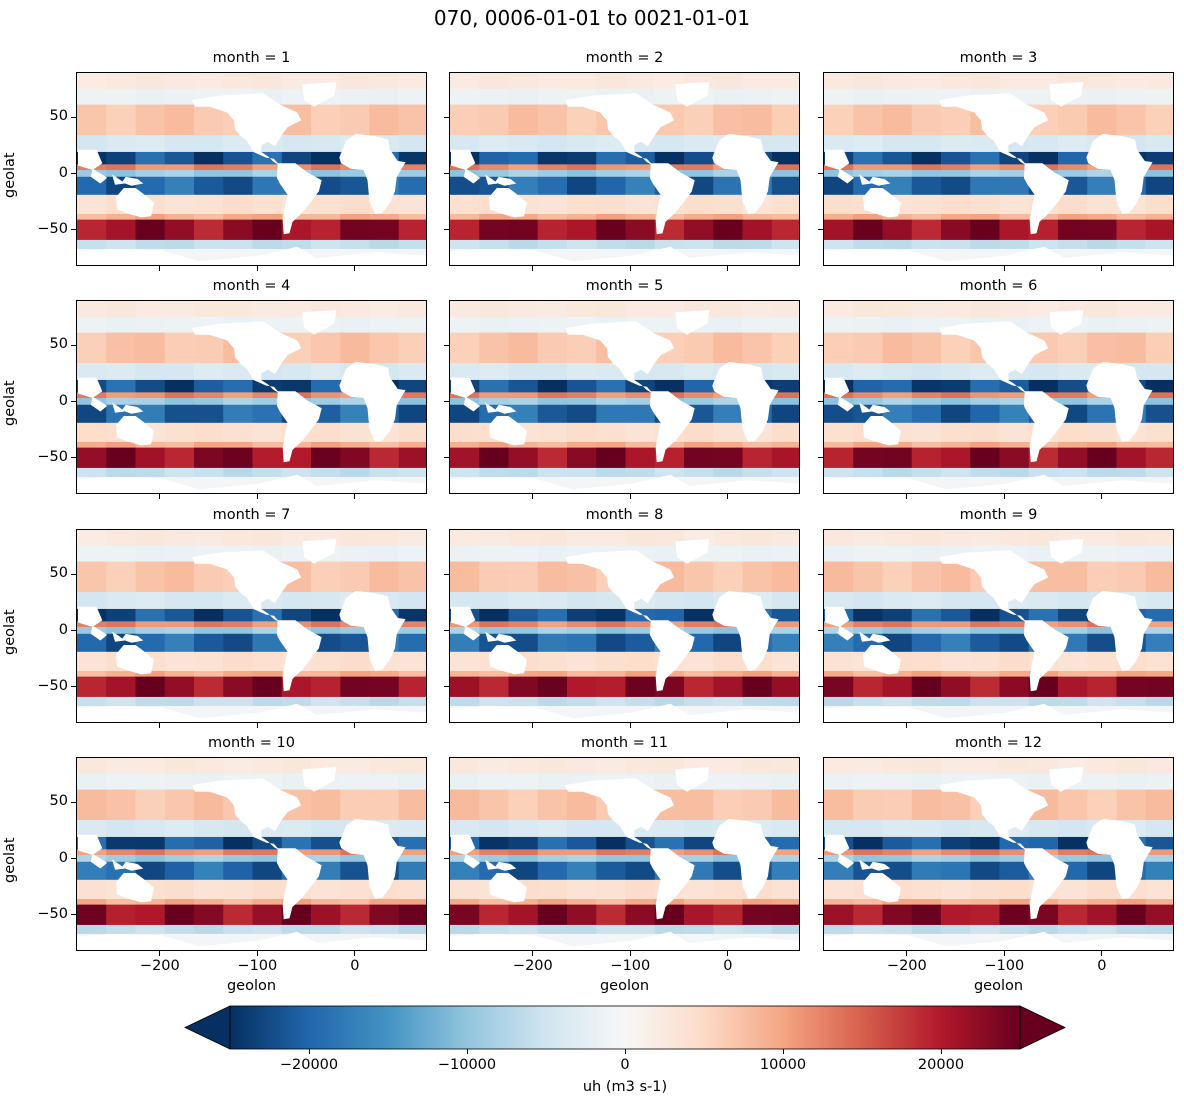 The image size is (1184, 1105). I want to click on y-axis-label: geolat, so click(10, 175).